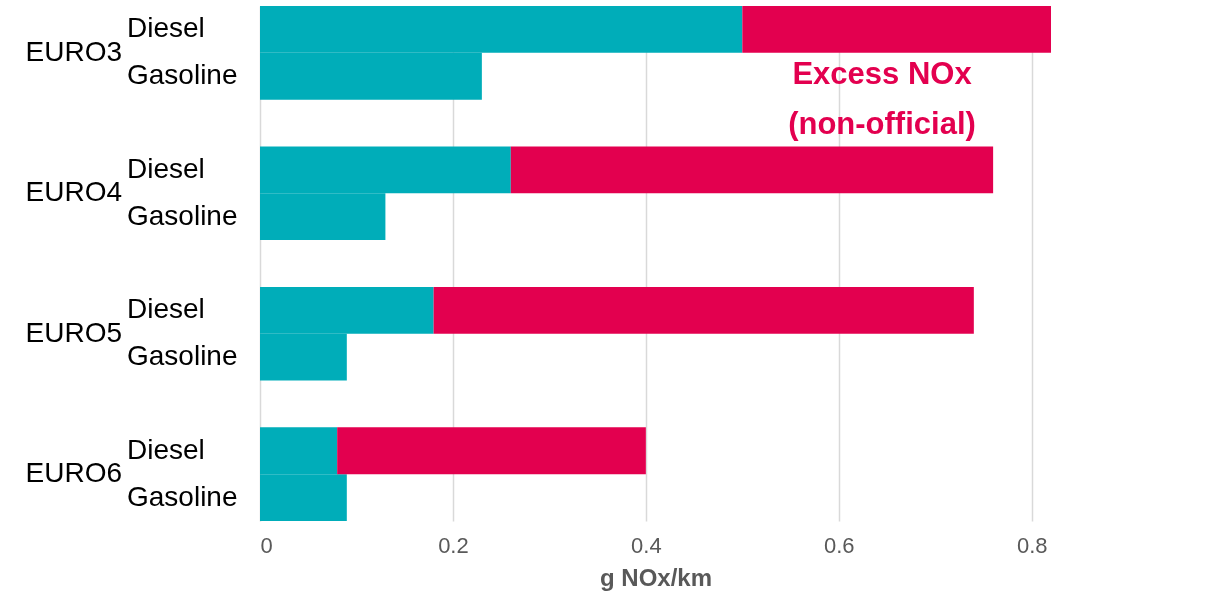 The width and height of the screenshot is (1214, 614). I want to click on text: EURO5, so click(73, 332).